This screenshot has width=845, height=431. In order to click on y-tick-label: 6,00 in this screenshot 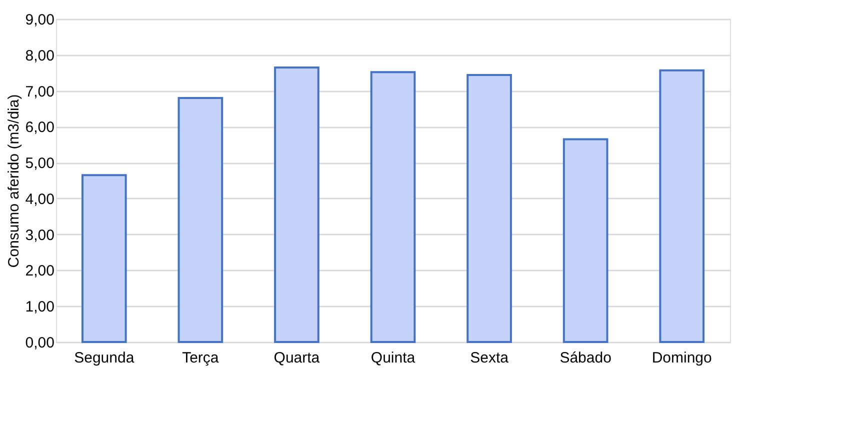, I will do `click(39, 127)`.